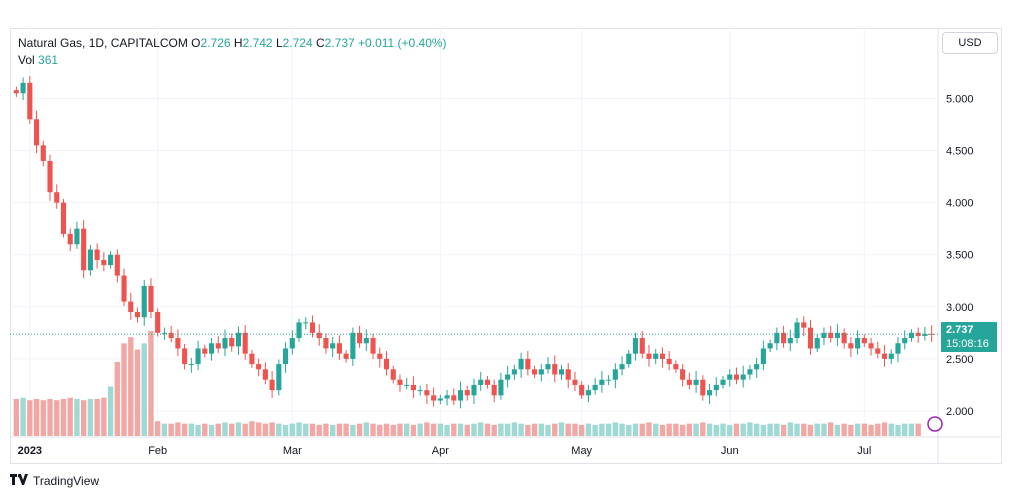 The width and height of the screenshot is (1012, 498). Describe the element at coordinates (196, 43) in the screenshot. I see `open-label: O` at that location.